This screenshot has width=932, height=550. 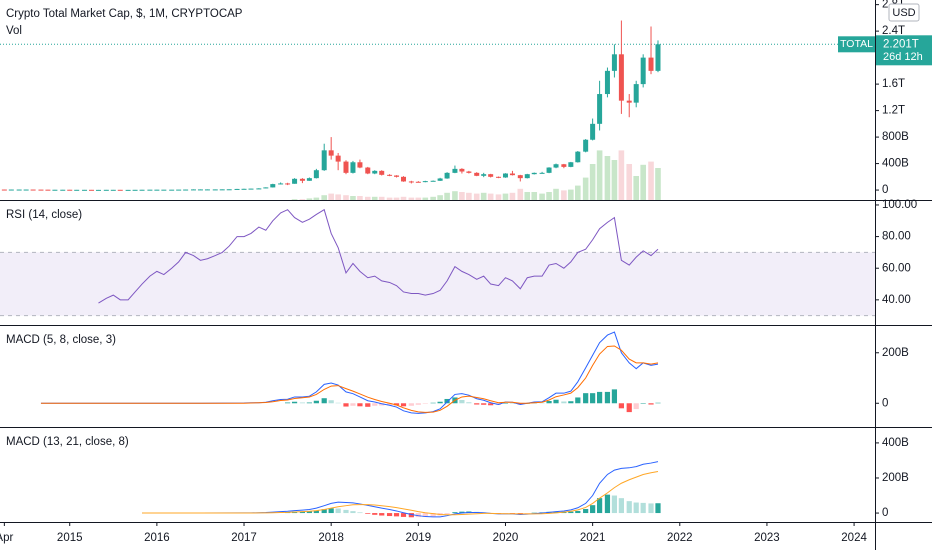 I want to click on volume-label: Vol, so click(x=14, y=31).